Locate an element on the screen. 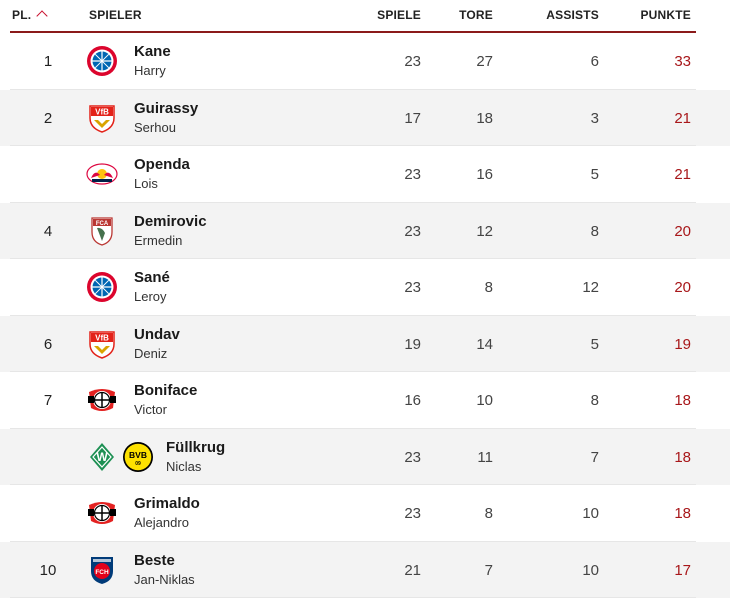  heidenheim-crest-icon: FCH is located at coordinates (102, 570).